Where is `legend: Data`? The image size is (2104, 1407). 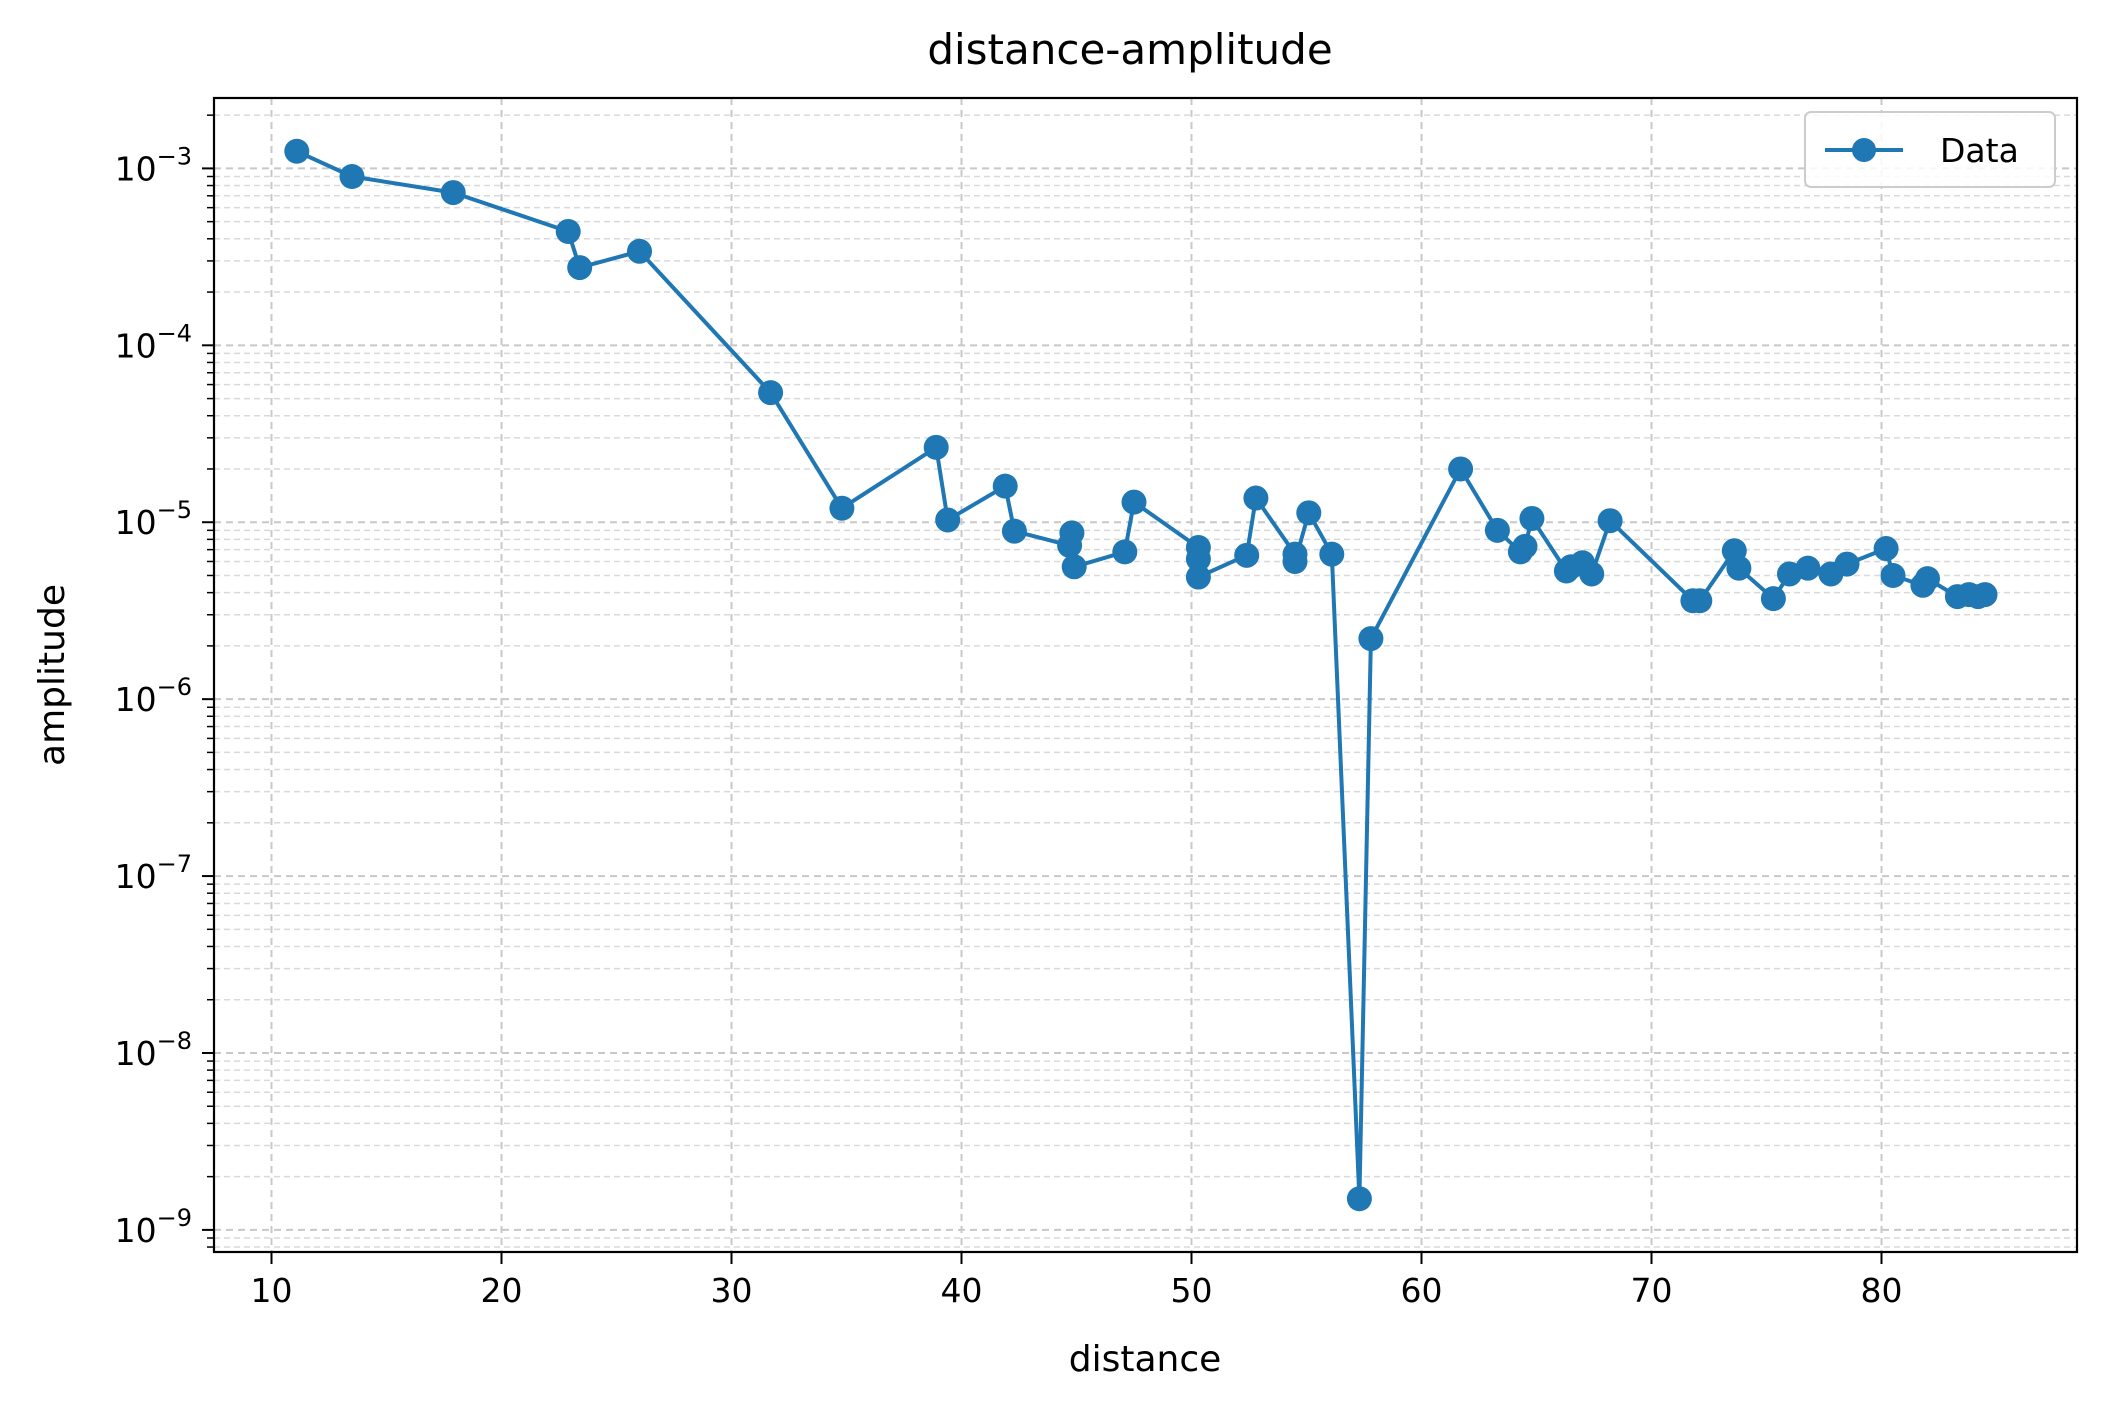 legend: Data is located at coordinates (1930, 149).